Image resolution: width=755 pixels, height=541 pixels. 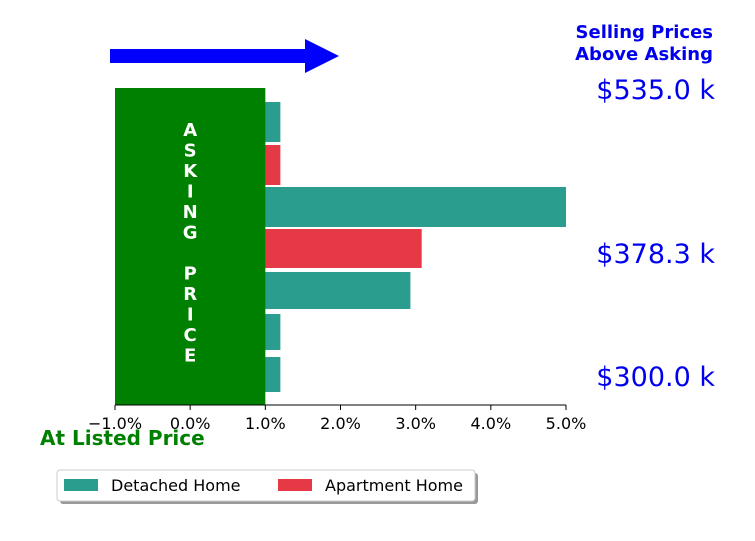 What do you see at coordinates (655, 90) in the screenshot?
I see `price-label: $535.0 k` at bounding box center [655, 90].